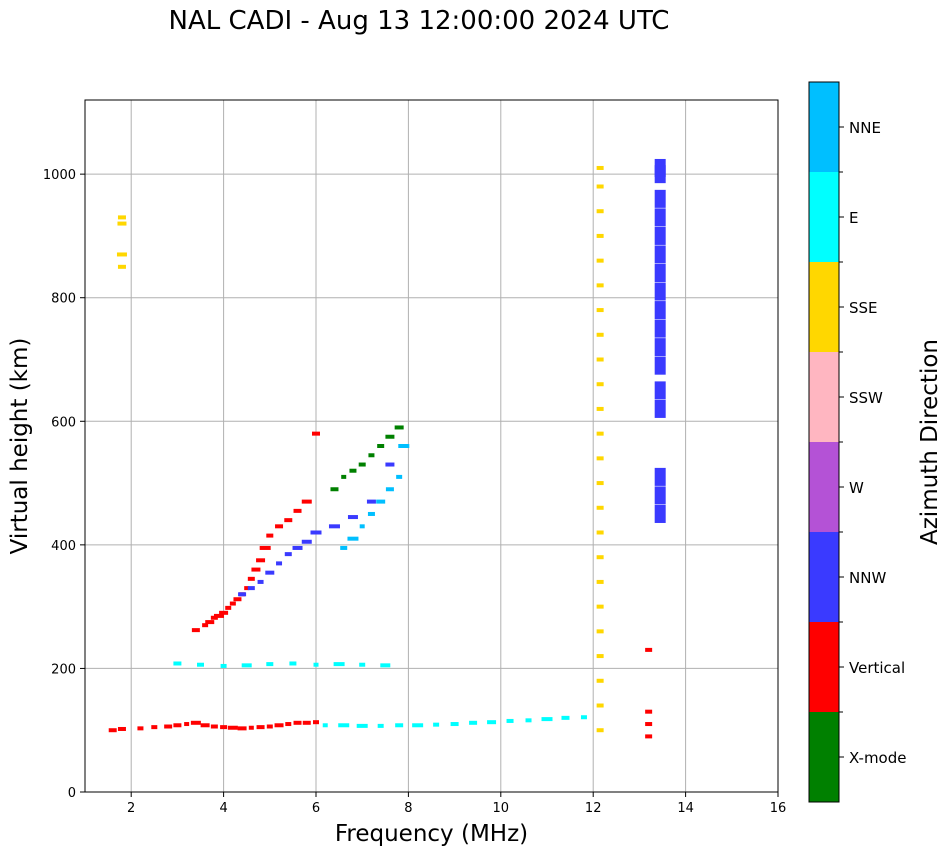 This screenshot has width=951, height=856. I want to click on colorbar-category-label: SSE, so click(863, 308).